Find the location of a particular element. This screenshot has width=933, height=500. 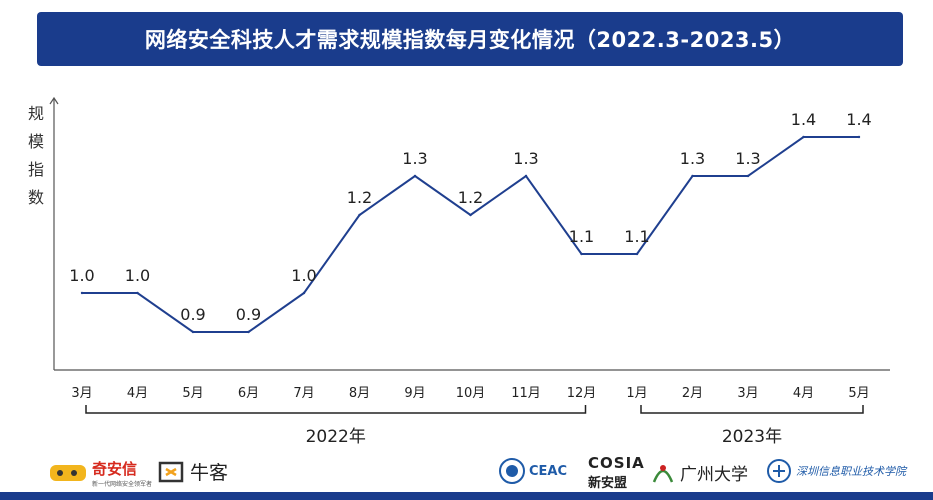

gzhu-logo: 广州大学 is located at coordinates (699, 472).